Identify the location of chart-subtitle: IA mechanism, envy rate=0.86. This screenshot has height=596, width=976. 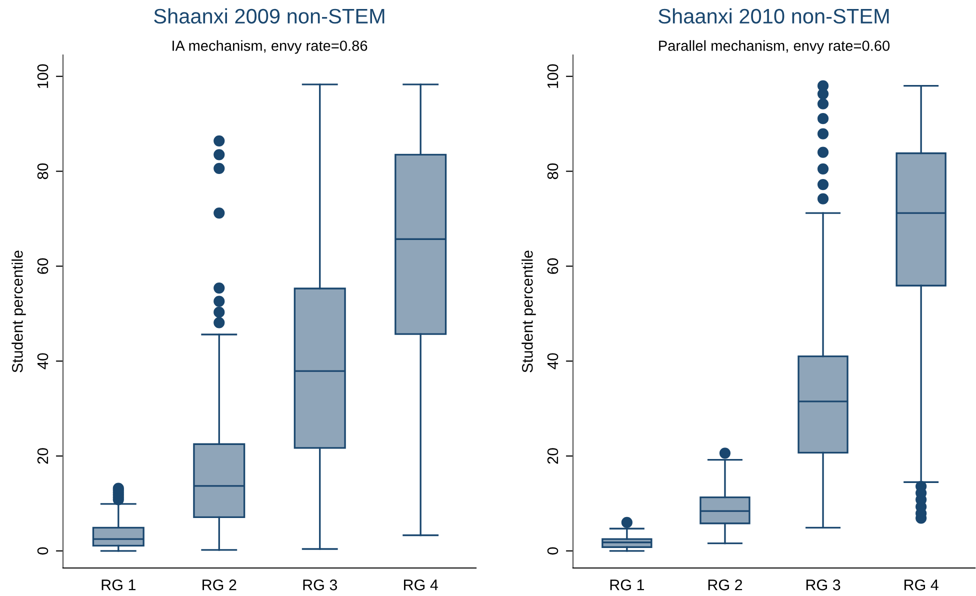
(270, 47).